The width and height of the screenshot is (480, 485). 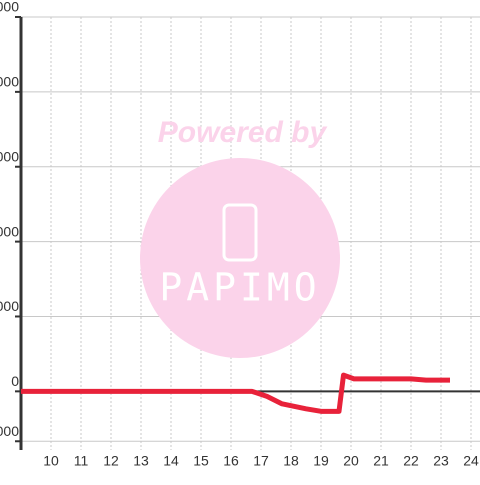 What do you see at coordinates (441, 461) in the screenshot?
I see `x-tick-label: 23` at bounding box center [441, 461].